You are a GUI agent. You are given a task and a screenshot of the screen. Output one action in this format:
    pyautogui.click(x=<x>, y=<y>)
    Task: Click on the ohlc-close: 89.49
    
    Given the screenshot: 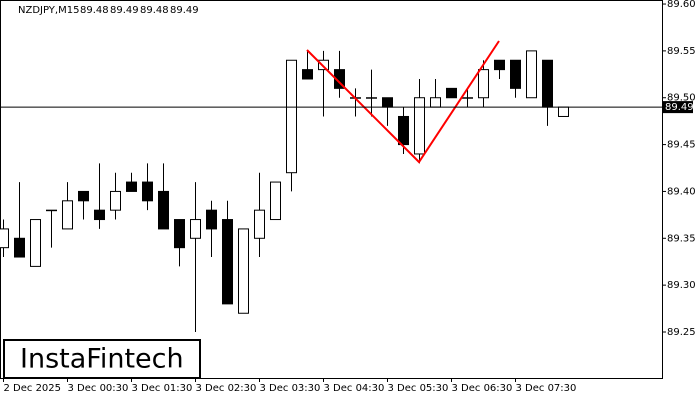 What is the action you would take?
    pyautogui.click(x=184, y=10)
    